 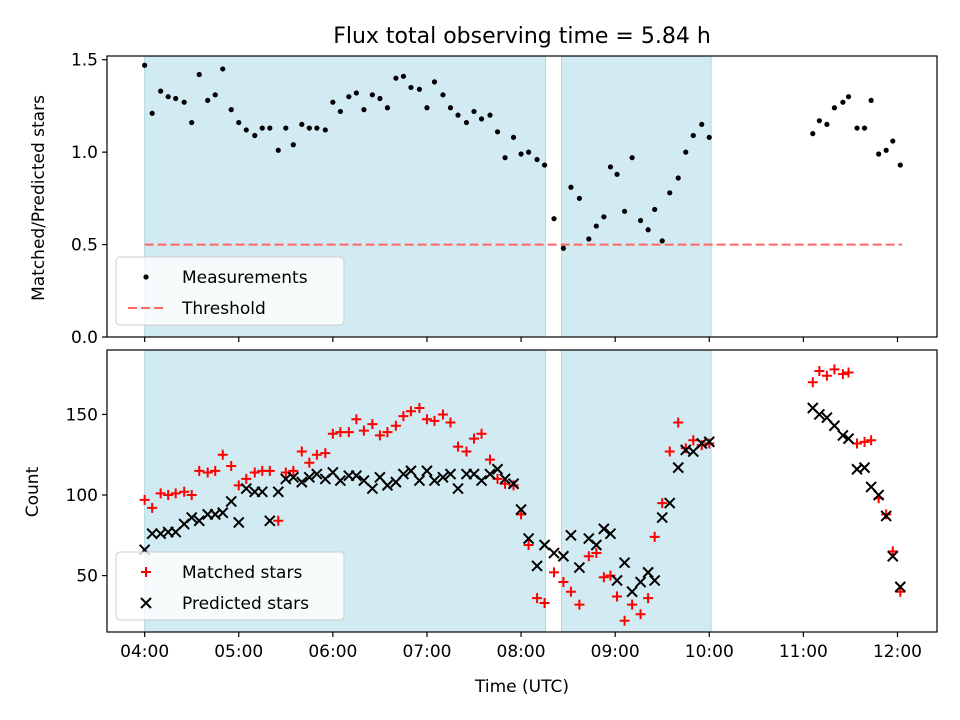 What do you see at coordinates (245, 604) in the screenshot?
I see `legend-label: Predicted stars` at bounding box center [245, 604].